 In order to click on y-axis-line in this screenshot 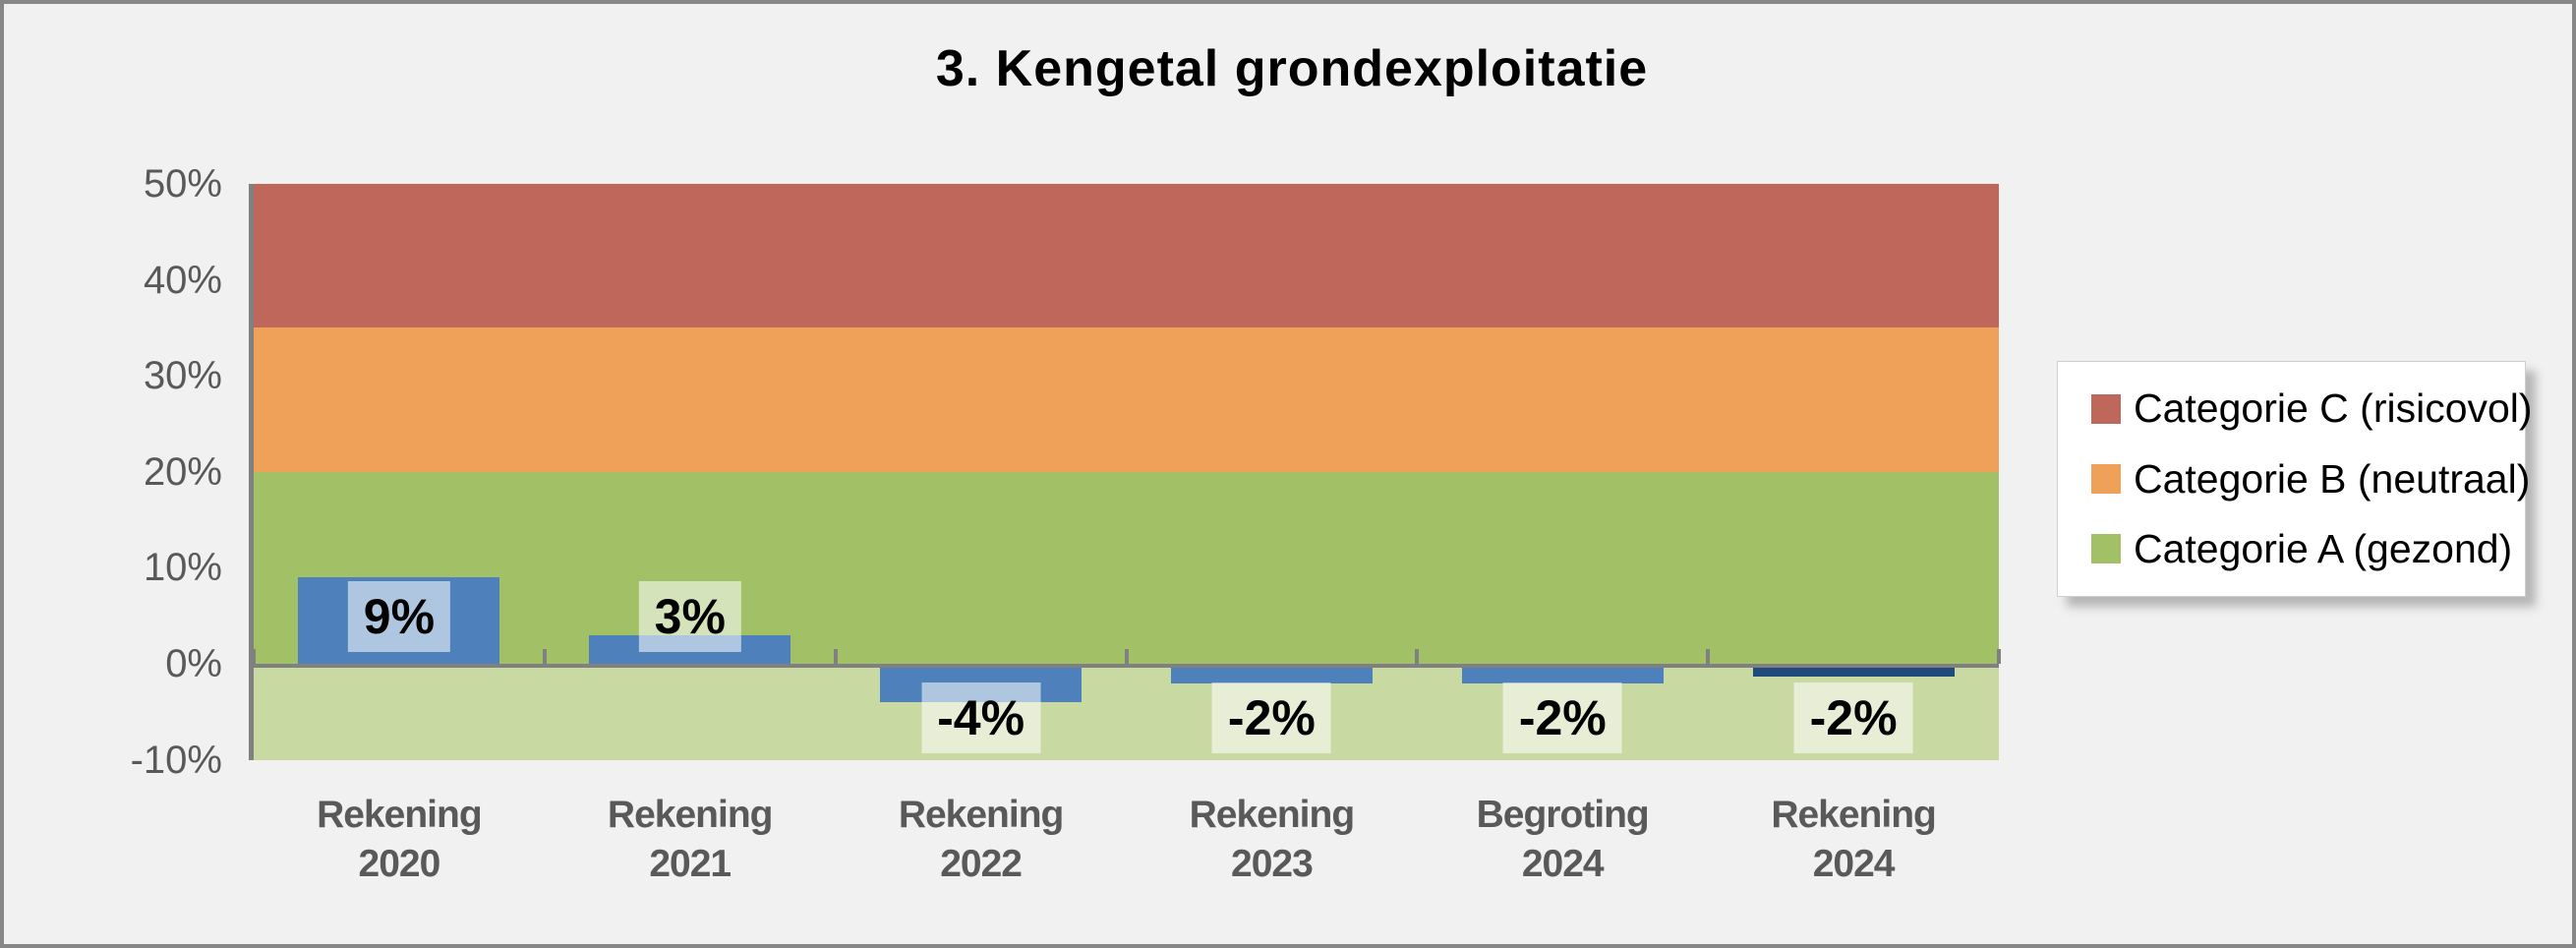, I will do `click(251, 472)`.